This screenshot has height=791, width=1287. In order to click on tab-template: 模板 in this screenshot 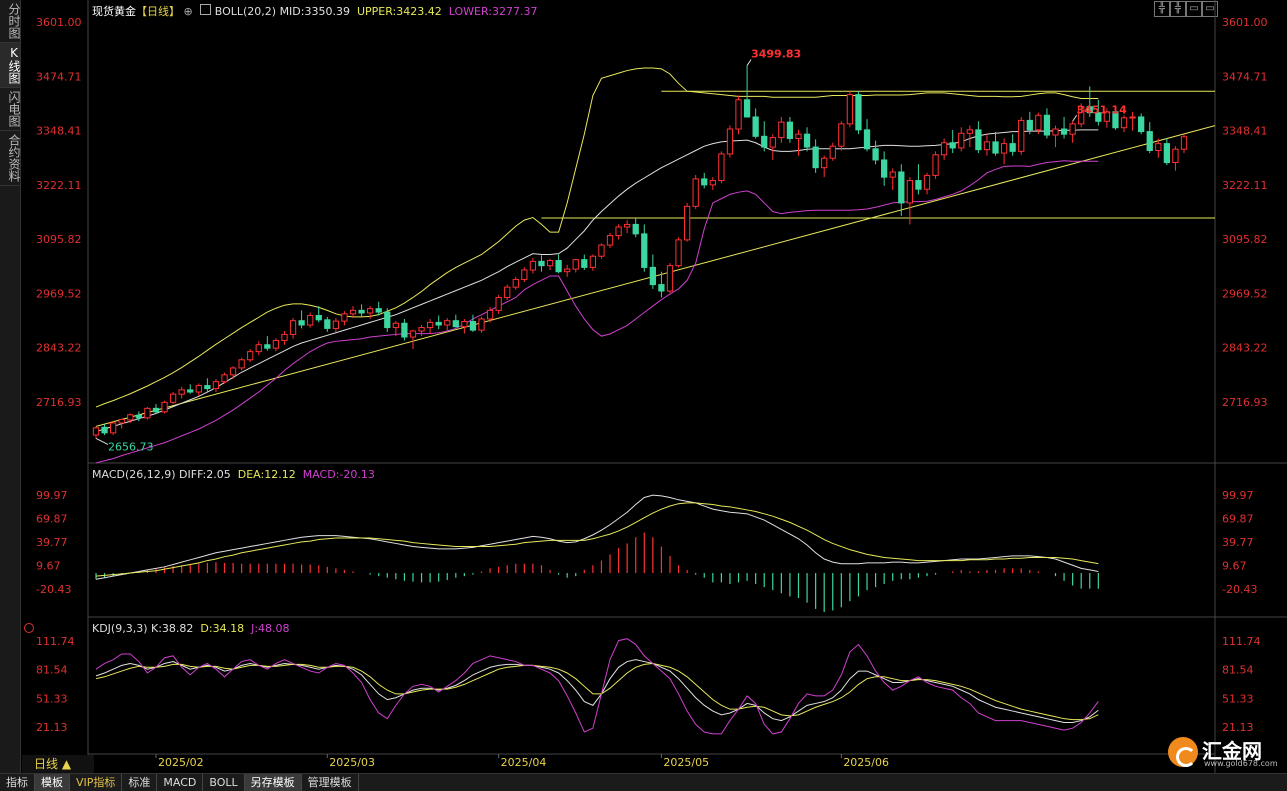, I will do `click(52, 782)`.